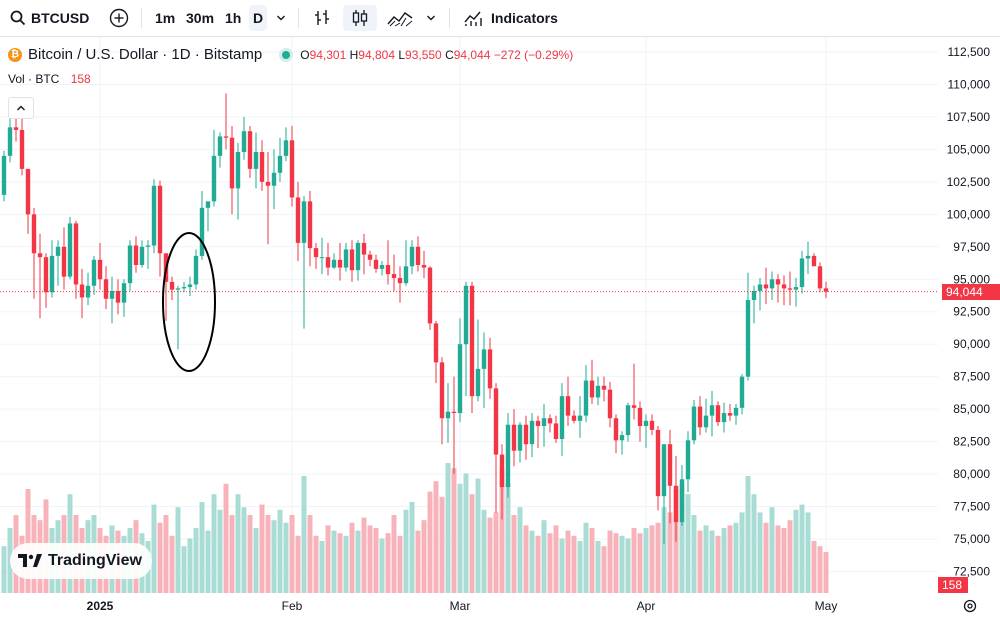 This screenshot has width=1000, height=622. Describe the element at coordinates (354, 54) in the screenshot. I see `high-label: H` at that location.